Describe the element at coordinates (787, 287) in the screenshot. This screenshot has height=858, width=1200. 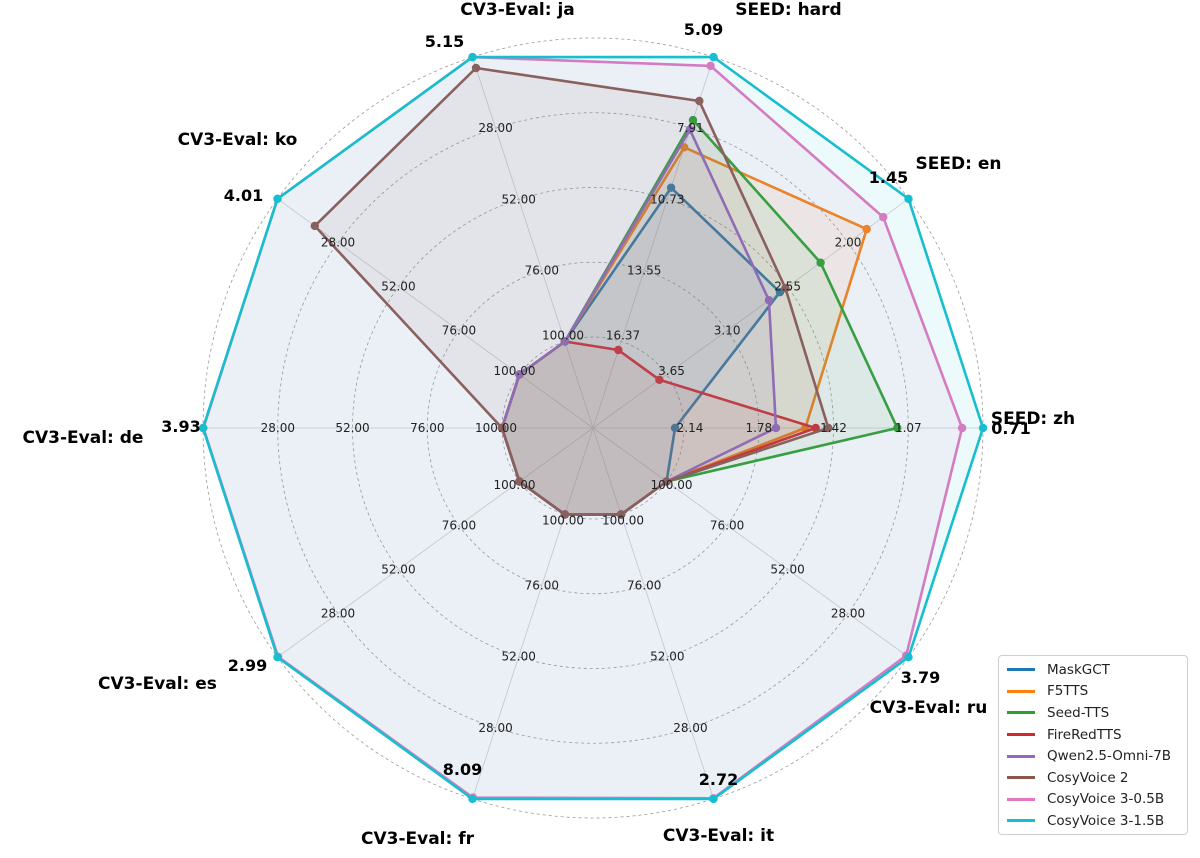
I see `tick-label: 2.55` at that location.